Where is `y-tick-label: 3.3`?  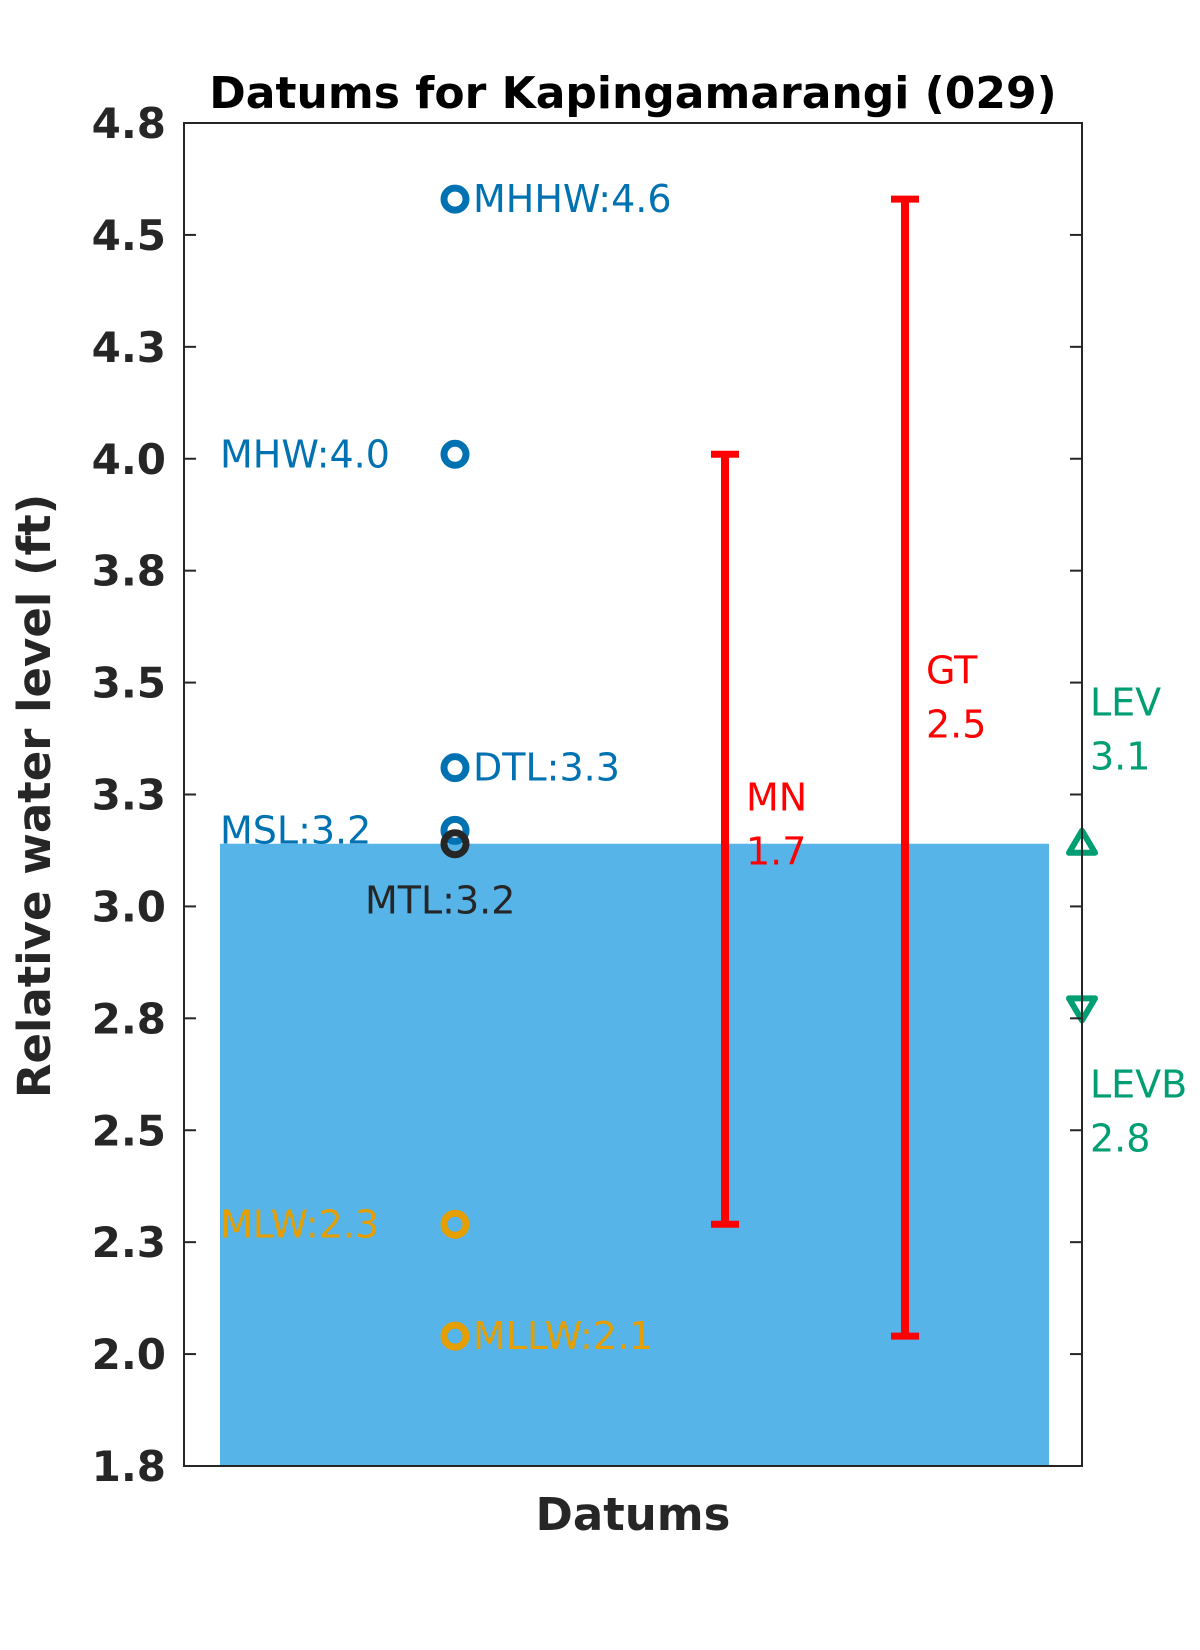 y-tick-label: 3.3 is located at coordinates (129, 795).